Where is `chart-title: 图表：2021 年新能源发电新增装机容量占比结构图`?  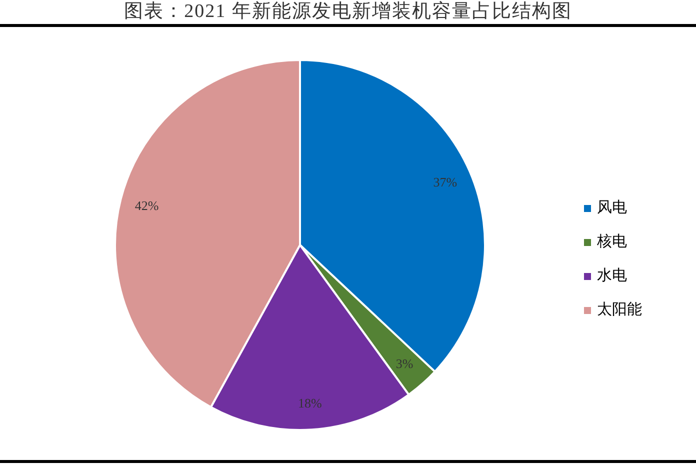 chart-title: 图表：2021 年新能源发电新增装机容量占比结构图 is located at coordinates (348, 12).